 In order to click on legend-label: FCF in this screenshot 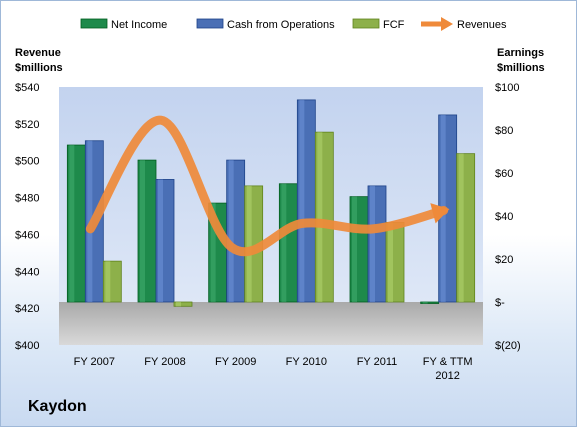, I will do `click(394, 25)`.